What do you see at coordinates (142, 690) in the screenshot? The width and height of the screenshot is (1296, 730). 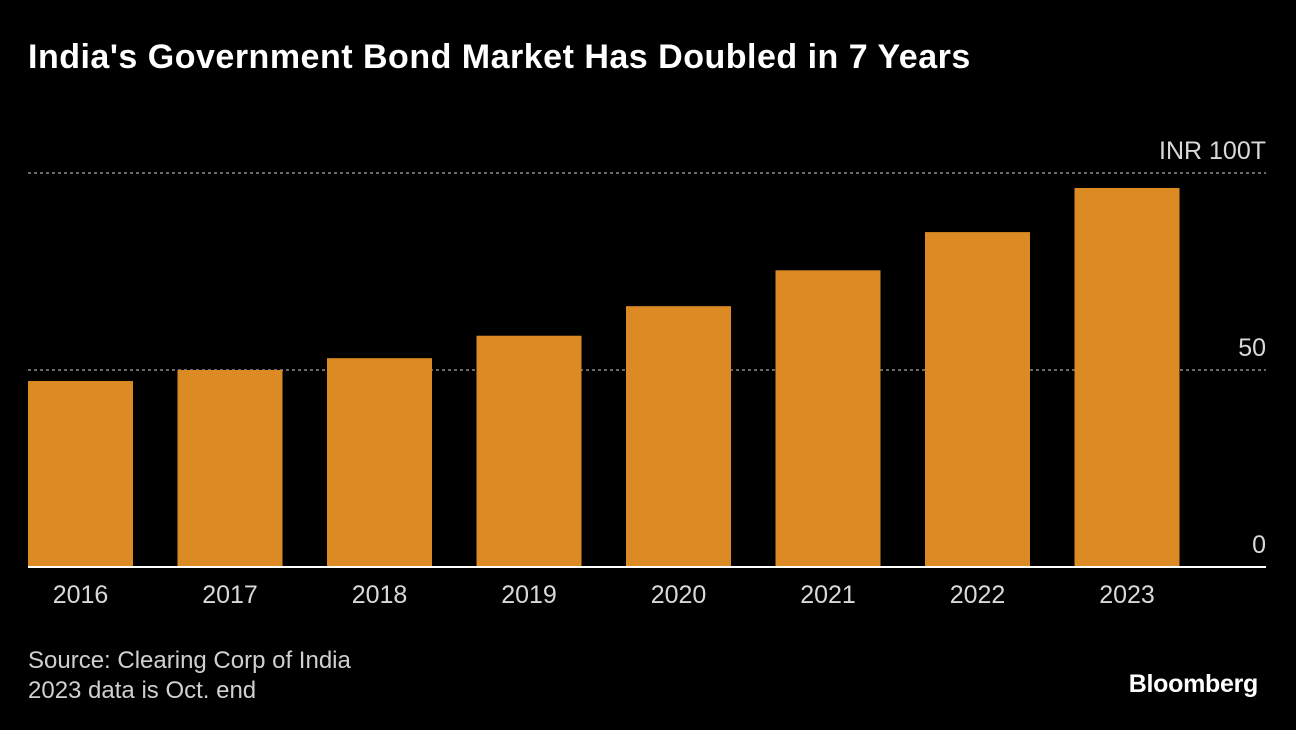 I see `data-note: 2023 data is Oct. end` at bounding box center [142, 690].